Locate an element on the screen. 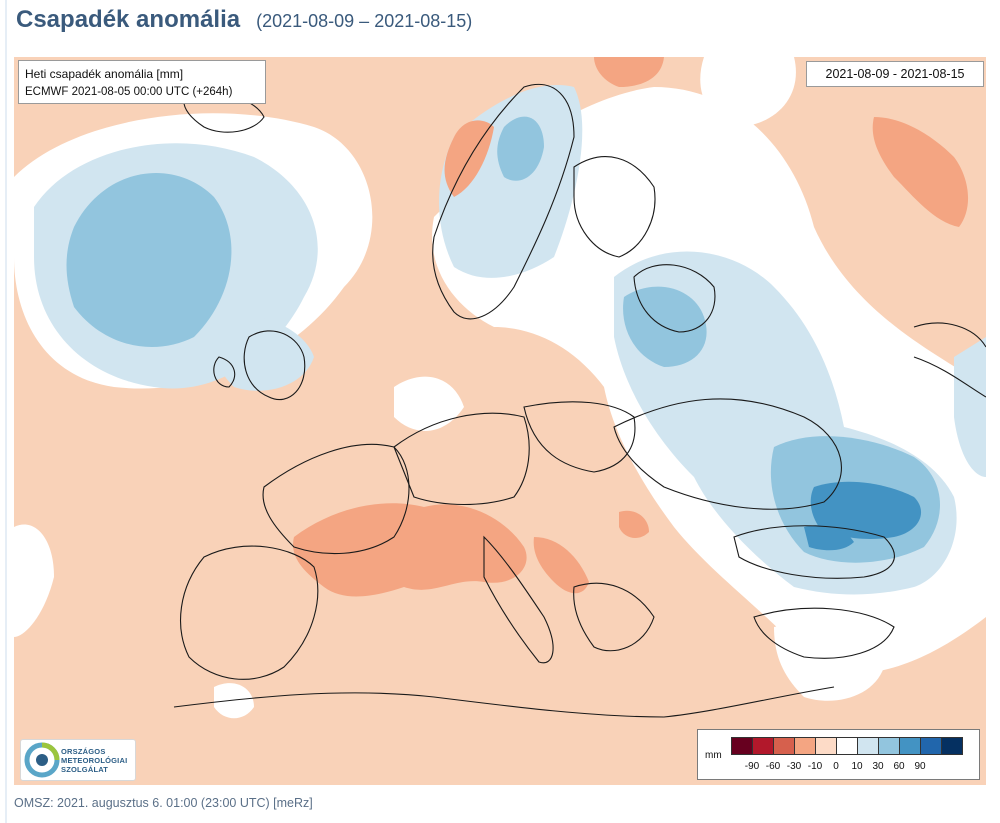  outline-iberia is located at coordinates (249, 612).